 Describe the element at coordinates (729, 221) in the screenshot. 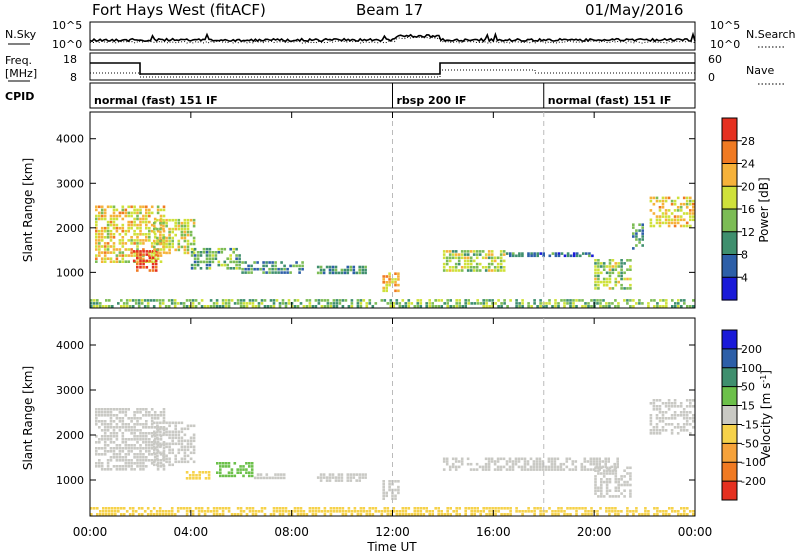

I see `colorbar-swatch` at that location.